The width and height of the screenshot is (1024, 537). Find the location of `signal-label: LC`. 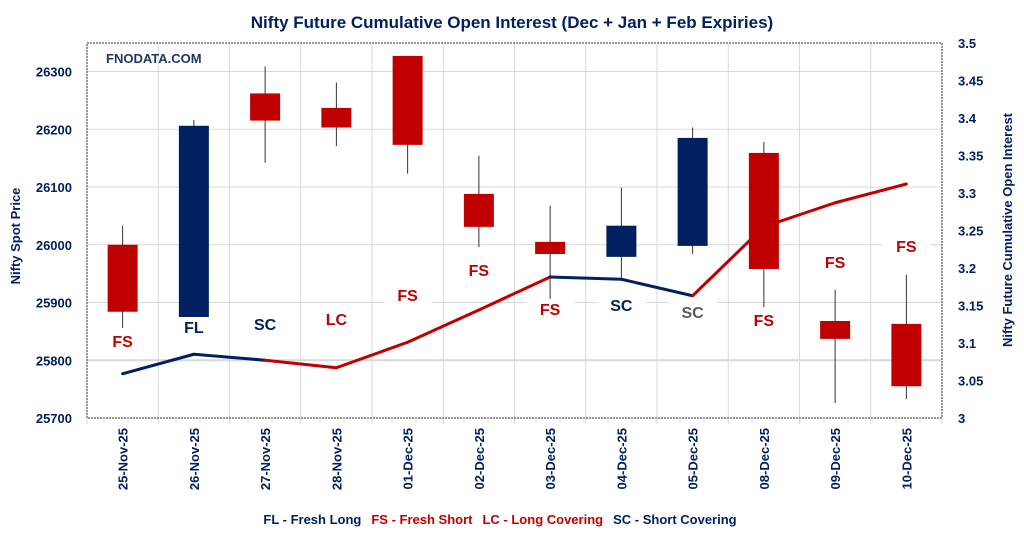

signal-label: LC is located at coordinates (337, 320).